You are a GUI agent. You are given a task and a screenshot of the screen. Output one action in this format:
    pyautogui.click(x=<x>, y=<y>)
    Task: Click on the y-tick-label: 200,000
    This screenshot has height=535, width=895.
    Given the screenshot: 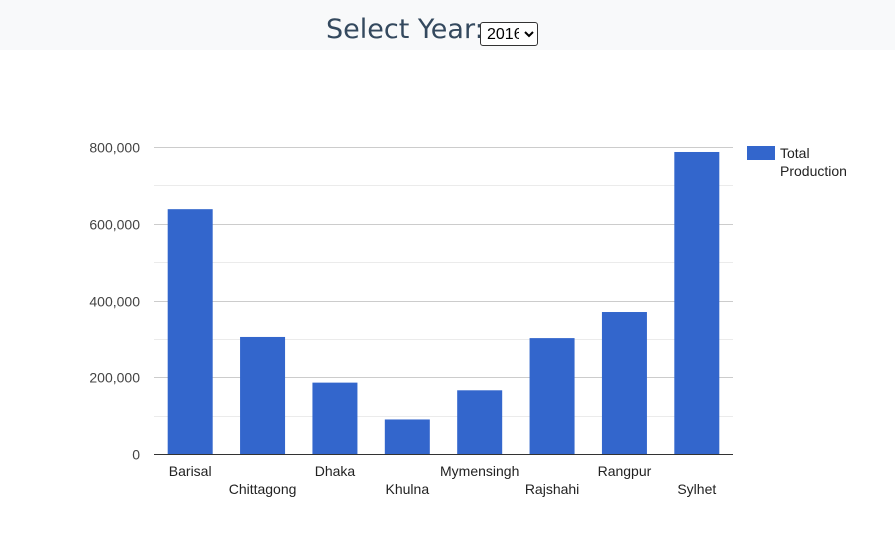 What is the action you would take?
    pyautogui.click(x=114, y=378)
    